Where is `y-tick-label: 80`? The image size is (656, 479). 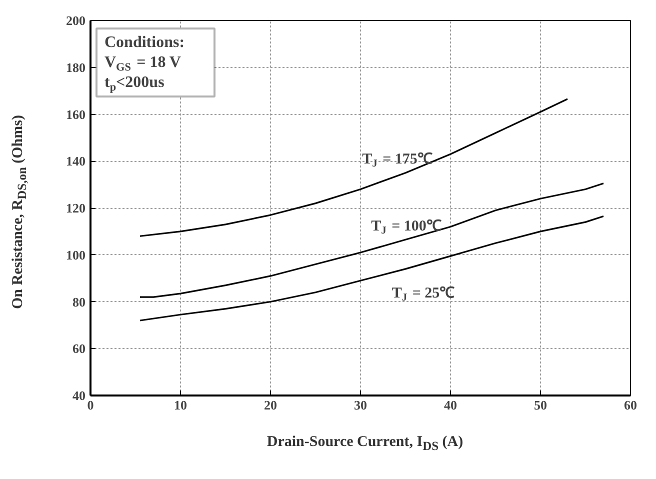
y-tick-label: 80 is located at coordinates (79, 302).